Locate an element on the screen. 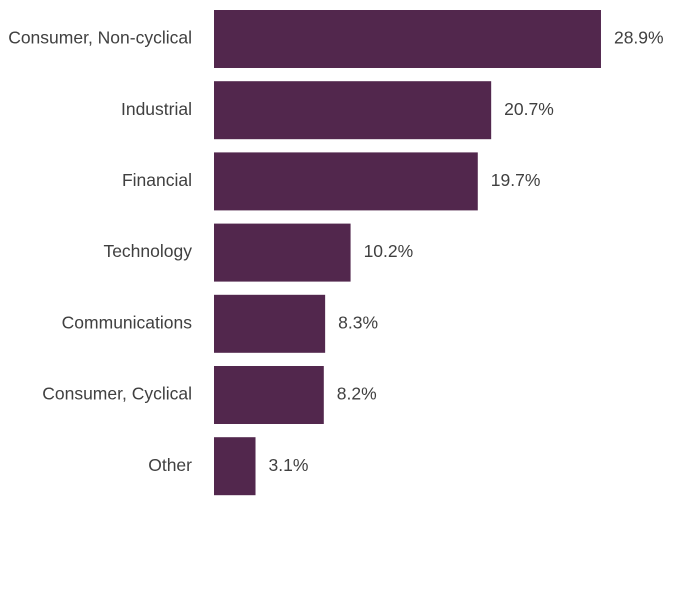 Image resolution: width=696 pixels, height=600 pixels. value-label: 19.7% is located at coordinates (516, 180).